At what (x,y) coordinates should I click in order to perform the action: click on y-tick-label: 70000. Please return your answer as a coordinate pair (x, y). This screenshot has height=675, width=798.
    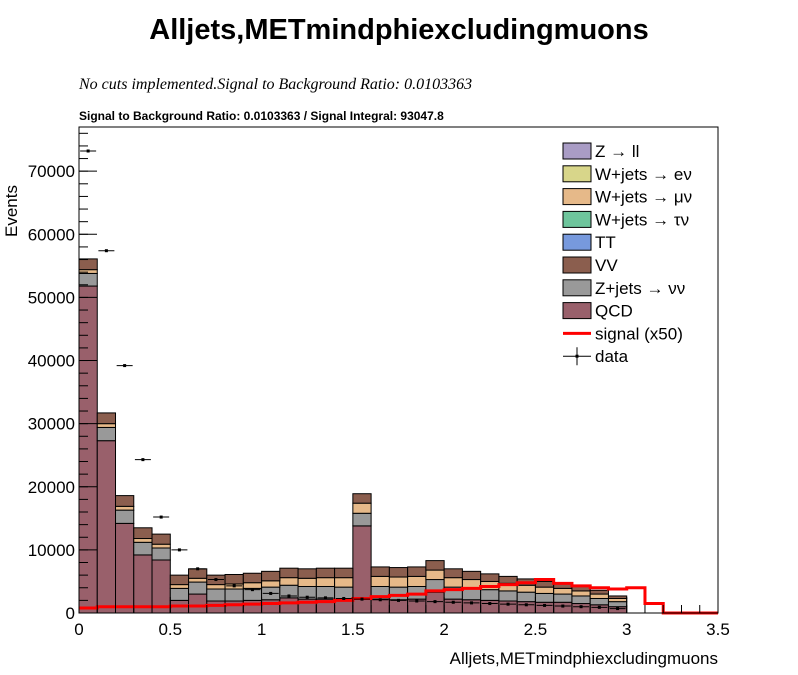
    Looking at the image, I should click on (51, 171).